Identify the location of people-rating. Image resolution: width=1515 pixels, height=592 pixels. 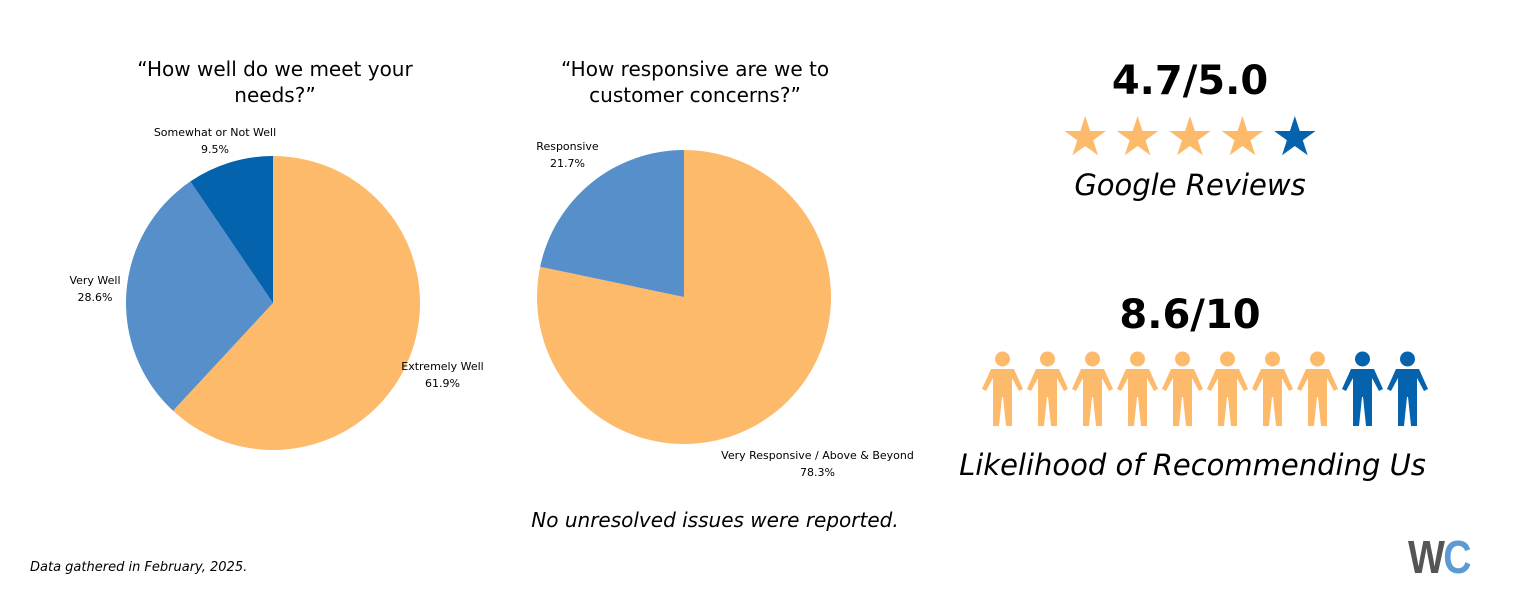
(1205, 392).